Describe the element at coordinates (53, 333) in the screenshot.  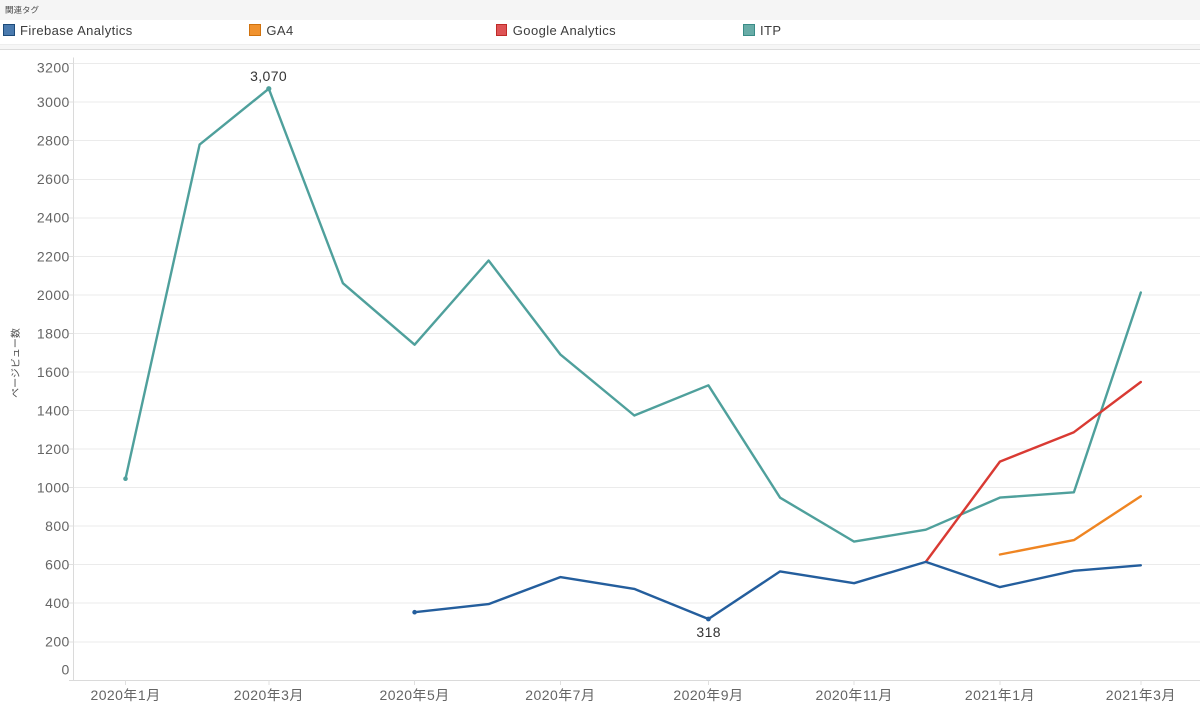
I see `svg-text: 1800` at that location.